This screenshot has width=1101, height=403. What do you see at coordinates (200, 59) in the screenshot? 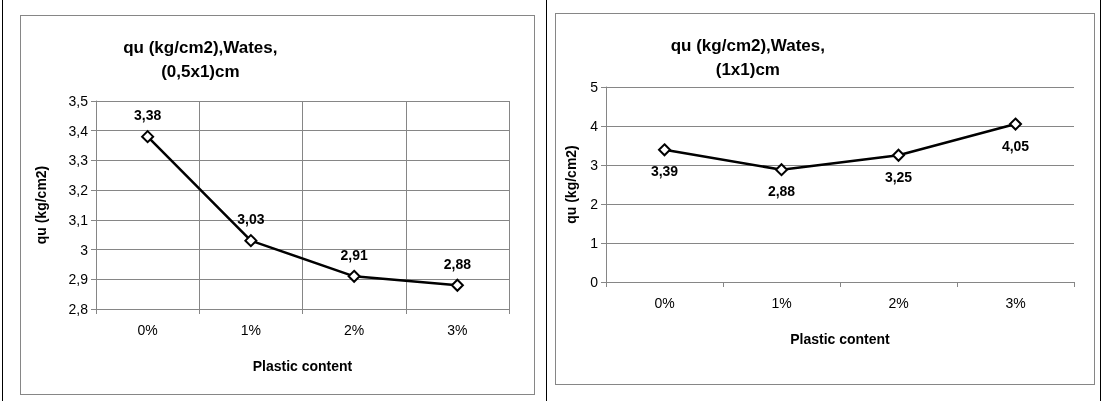
I see `chart-title: qu (kg/cm2),Wates, (0,5x1)cm` at bounding box center [200, 59].